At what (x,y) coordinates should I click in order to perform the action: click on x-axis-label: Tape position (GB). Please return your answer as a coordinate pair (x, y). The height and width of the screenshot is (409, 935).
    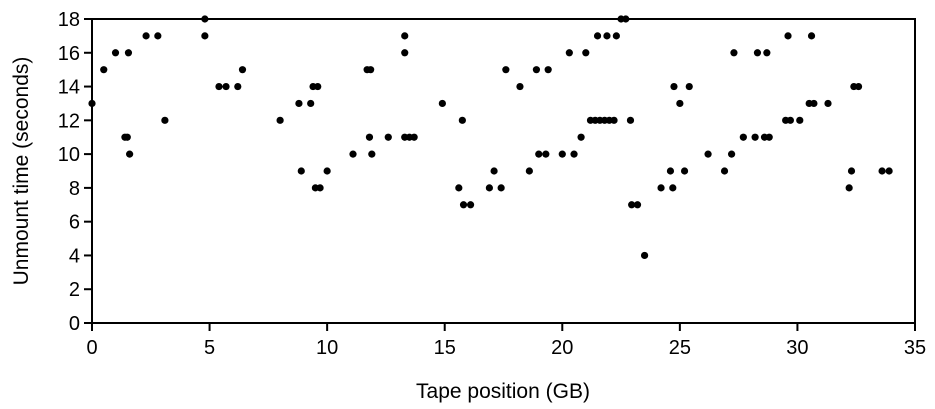
    Looking at the image, I should click on (503, 391).